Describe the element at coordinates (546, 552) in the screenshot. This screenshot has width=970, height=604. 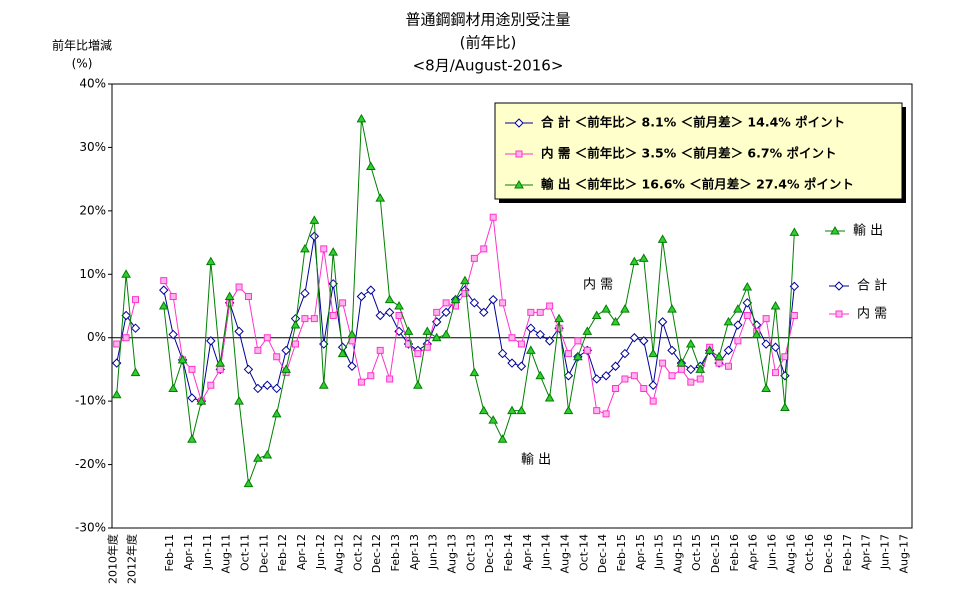
I see `x-tick-label: Jun-14` at that location.